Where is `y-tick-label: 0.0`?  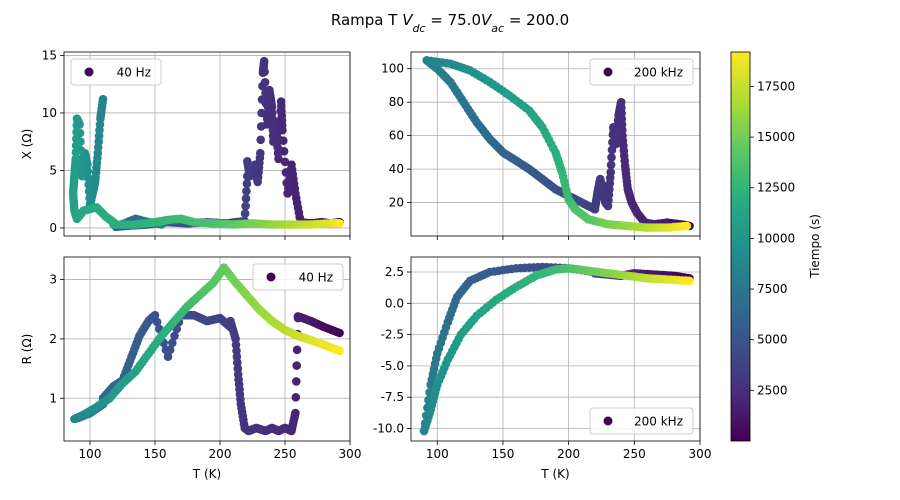
y-tick-label: 0.0 is located at coordinates (394, 303).